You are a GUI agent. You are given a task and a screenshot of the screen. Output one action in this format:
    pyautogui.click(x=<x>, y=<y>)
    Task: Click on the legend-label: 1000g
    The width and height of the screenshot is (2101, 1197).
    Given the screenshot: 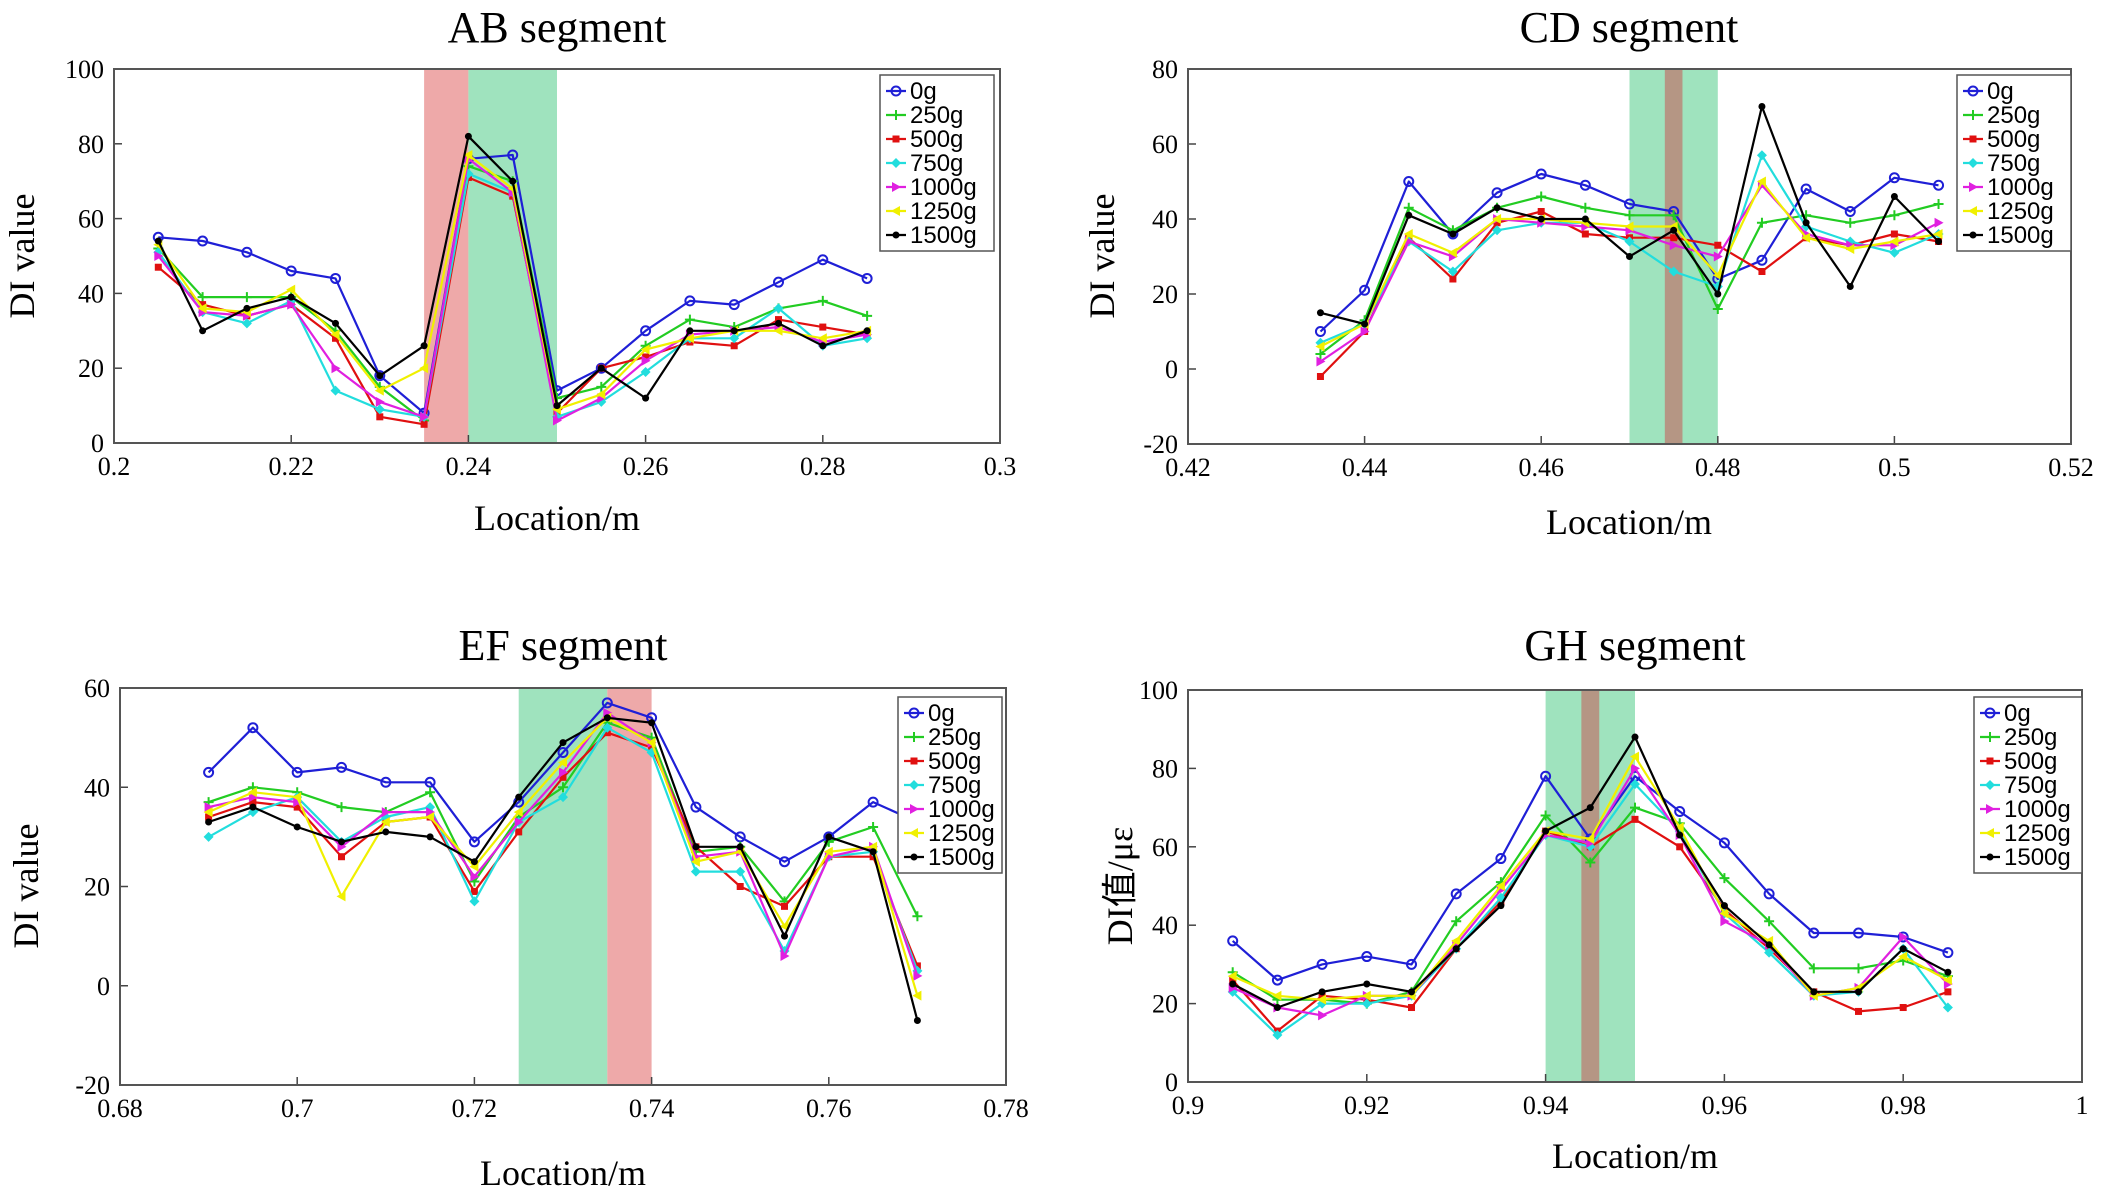 What is the action you would take?
    pyautogui.click(x=2020, y=187)
    